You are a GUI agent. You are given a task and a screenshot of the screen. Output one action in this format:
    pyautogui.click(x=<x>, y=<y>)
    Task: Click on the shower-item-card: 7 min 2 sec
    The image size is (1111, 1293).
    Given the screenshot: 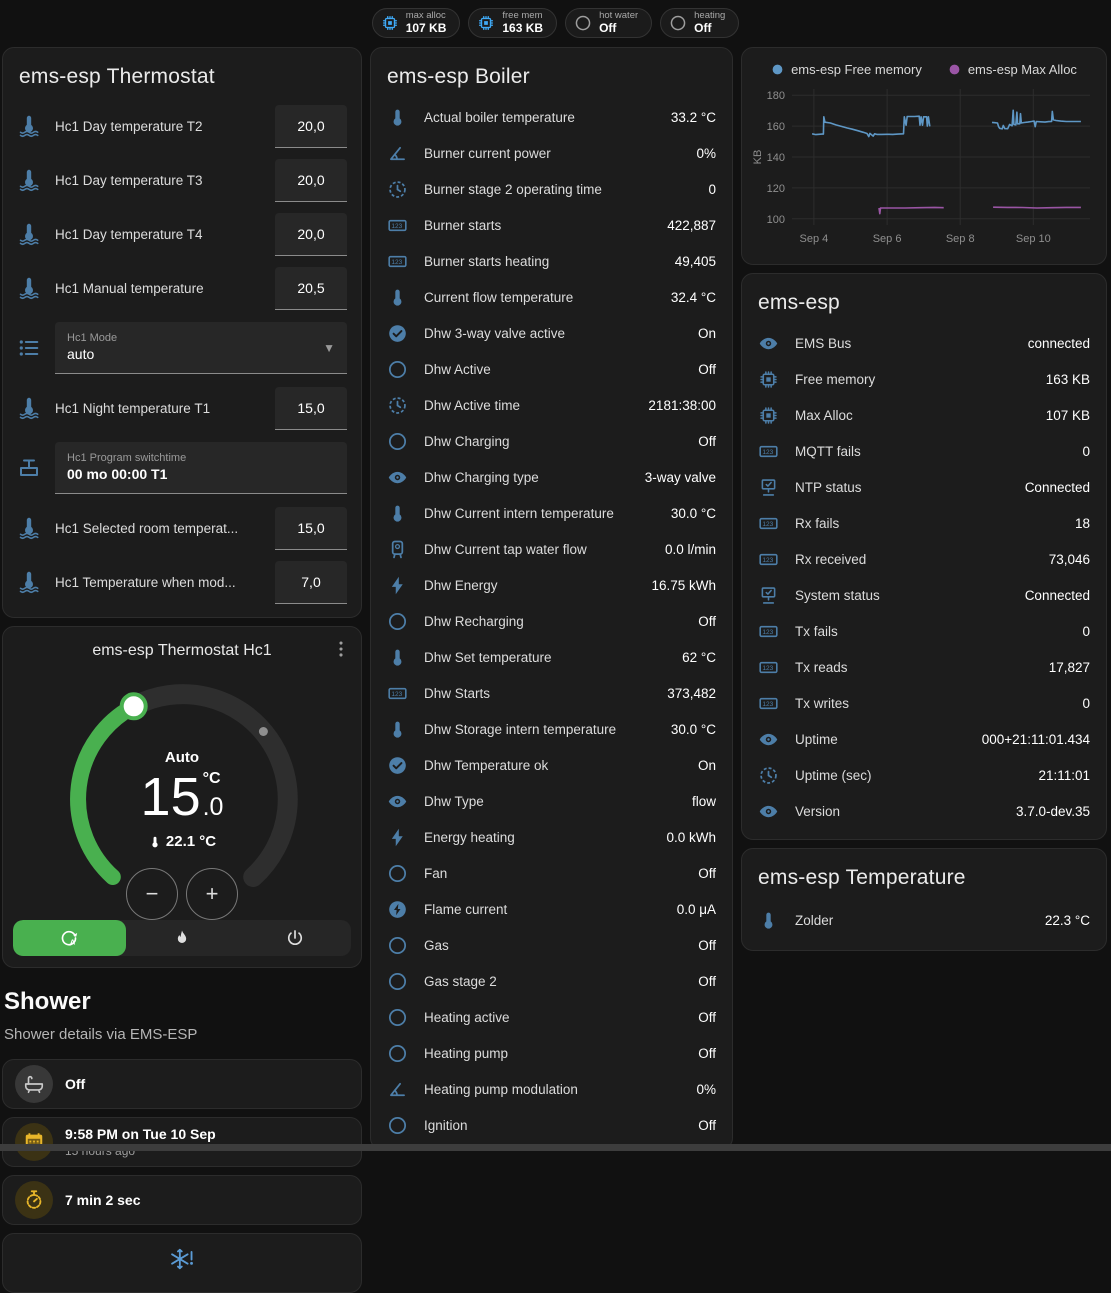 What is the action you would take?
    pyautogui.click(x=182, y=1200)
    